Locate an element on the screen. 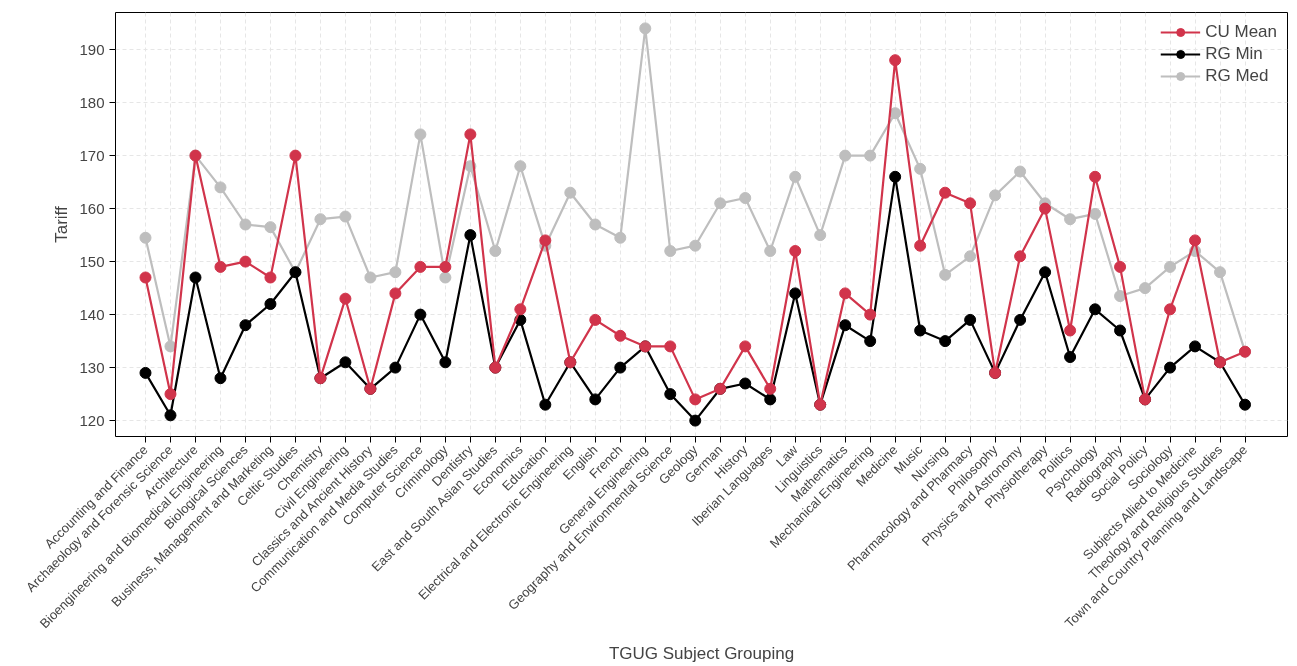 The width and height of the screenshot is (1297, 666). y-tick-label: 160 is located at coordinates (92, 208).